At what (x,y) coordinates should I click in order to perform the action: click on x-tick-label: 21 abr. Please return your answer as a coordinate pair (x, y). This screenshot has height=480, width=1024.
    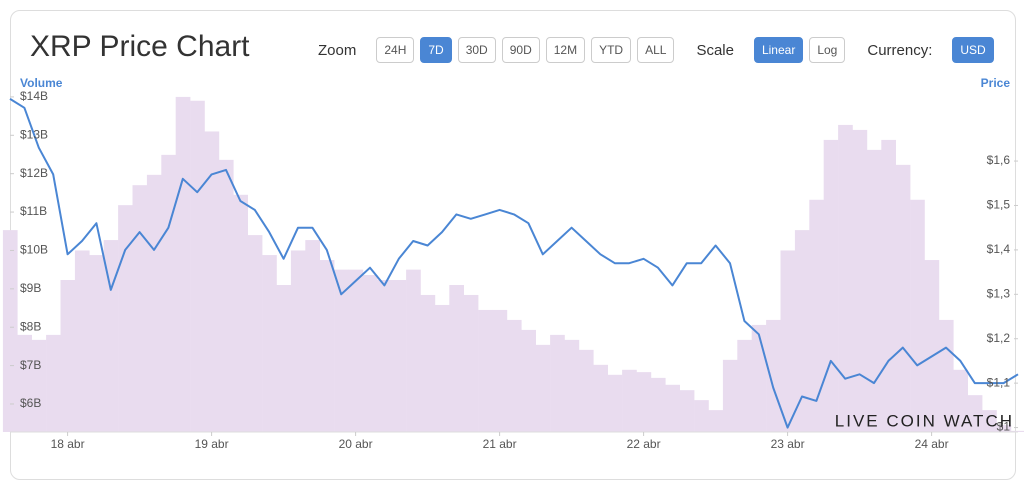
    Looking at the image, I should click on (500, 444).